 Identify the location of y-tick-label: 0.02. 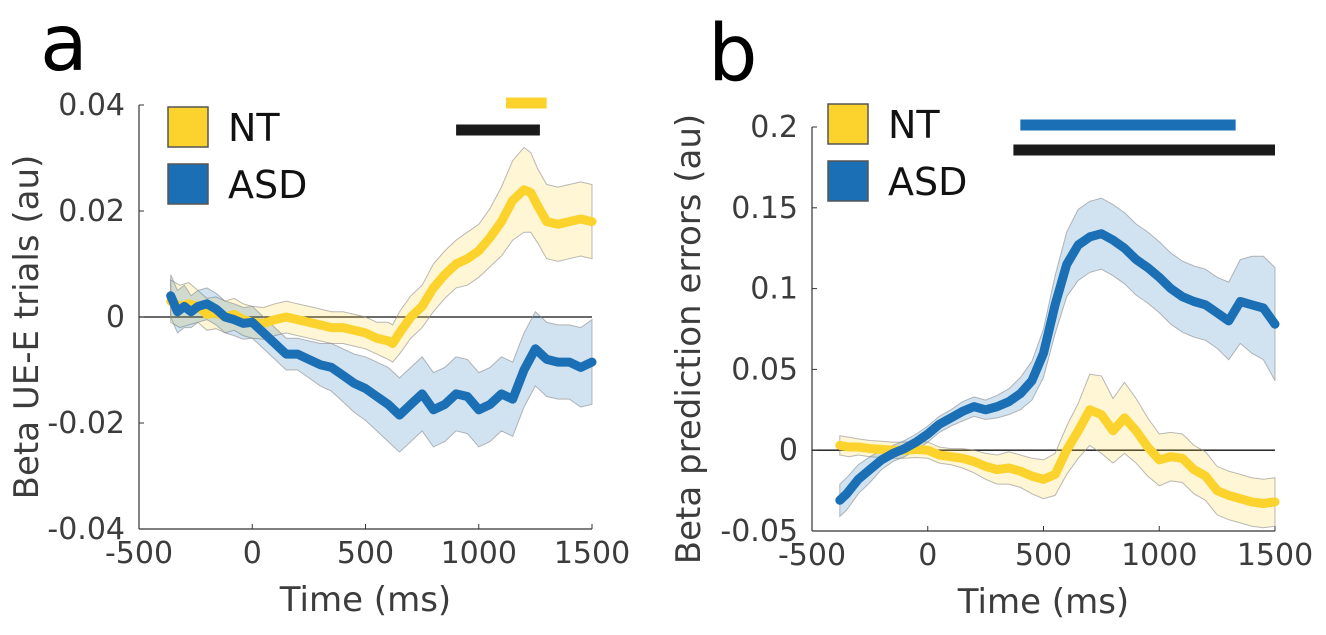
(91, 211).